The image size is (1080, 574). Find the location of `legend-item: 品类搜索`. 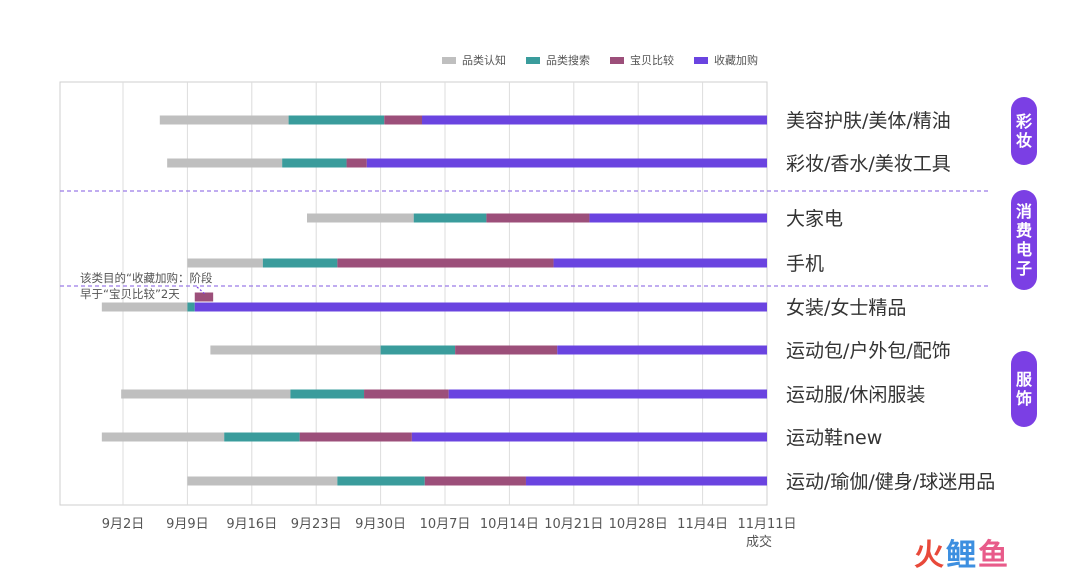

legend-item: 品类搜索 is located at coordinates (558, 60).